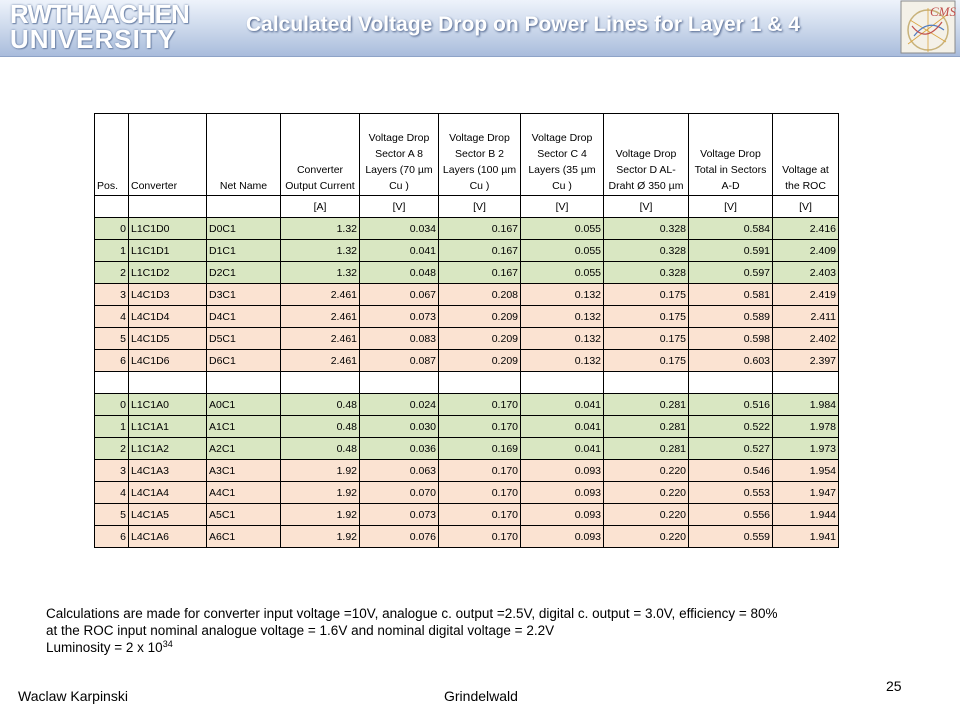 This screenshot has width=960, height=720. What do you see at coordinates (943, 11) in the screenshot?
I see `cms-logo-text: CMS` at bounding box center [943, 11].